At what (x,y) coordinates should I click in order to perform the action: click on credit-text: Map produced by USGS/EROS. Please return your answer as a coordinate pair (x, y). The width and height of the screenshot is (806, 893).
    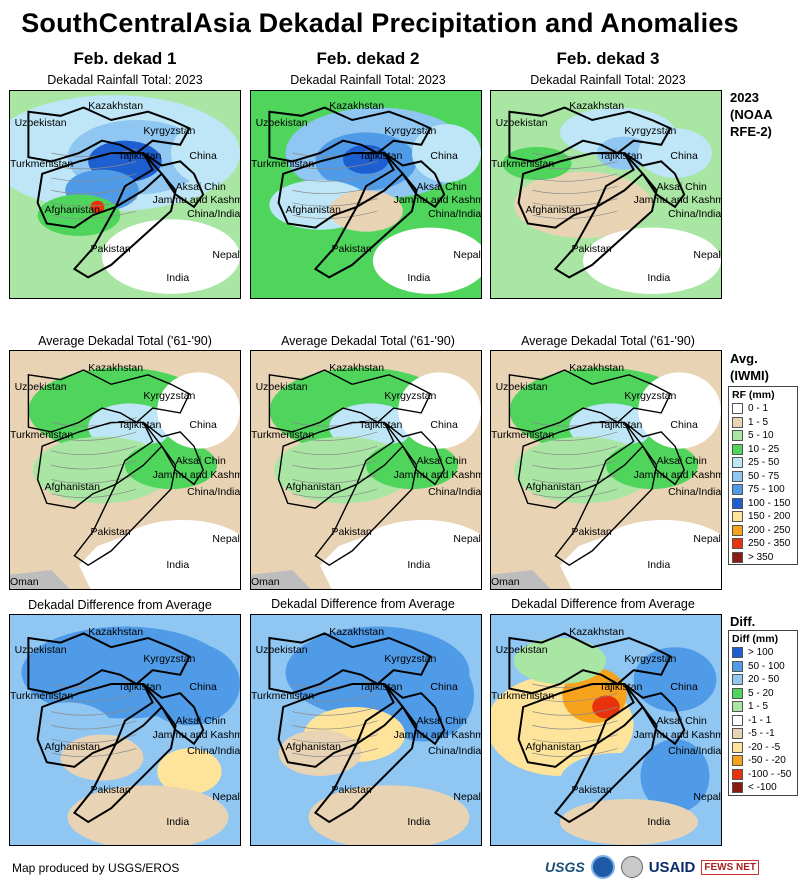
    Looking at the image, I should click on (96, 868).